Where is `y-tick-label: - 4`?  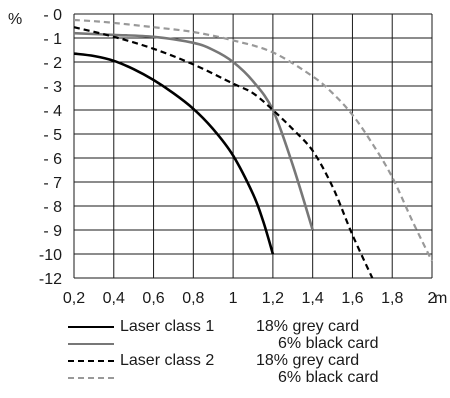 y-tick-label: - 4 is located at coordinates (52, 111).